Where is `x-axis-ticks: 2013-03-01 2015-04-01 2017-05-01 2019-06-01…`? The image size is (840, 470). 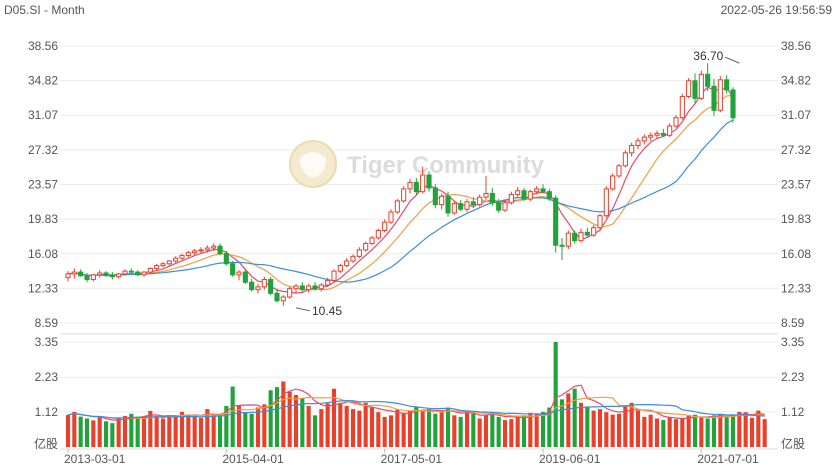 x-axis-ticks: 2013-03-01 2015-04-01 2017-05-01 2019-06-01… is located at coordinates (411, 457).